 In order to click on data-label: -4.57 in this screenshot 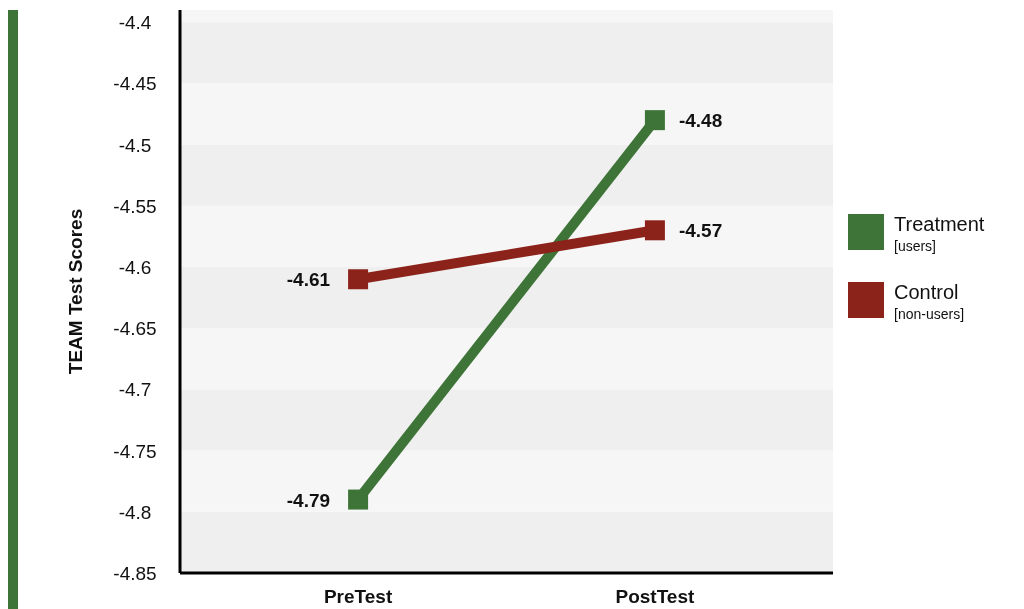, I will do `click(700, 231)`.